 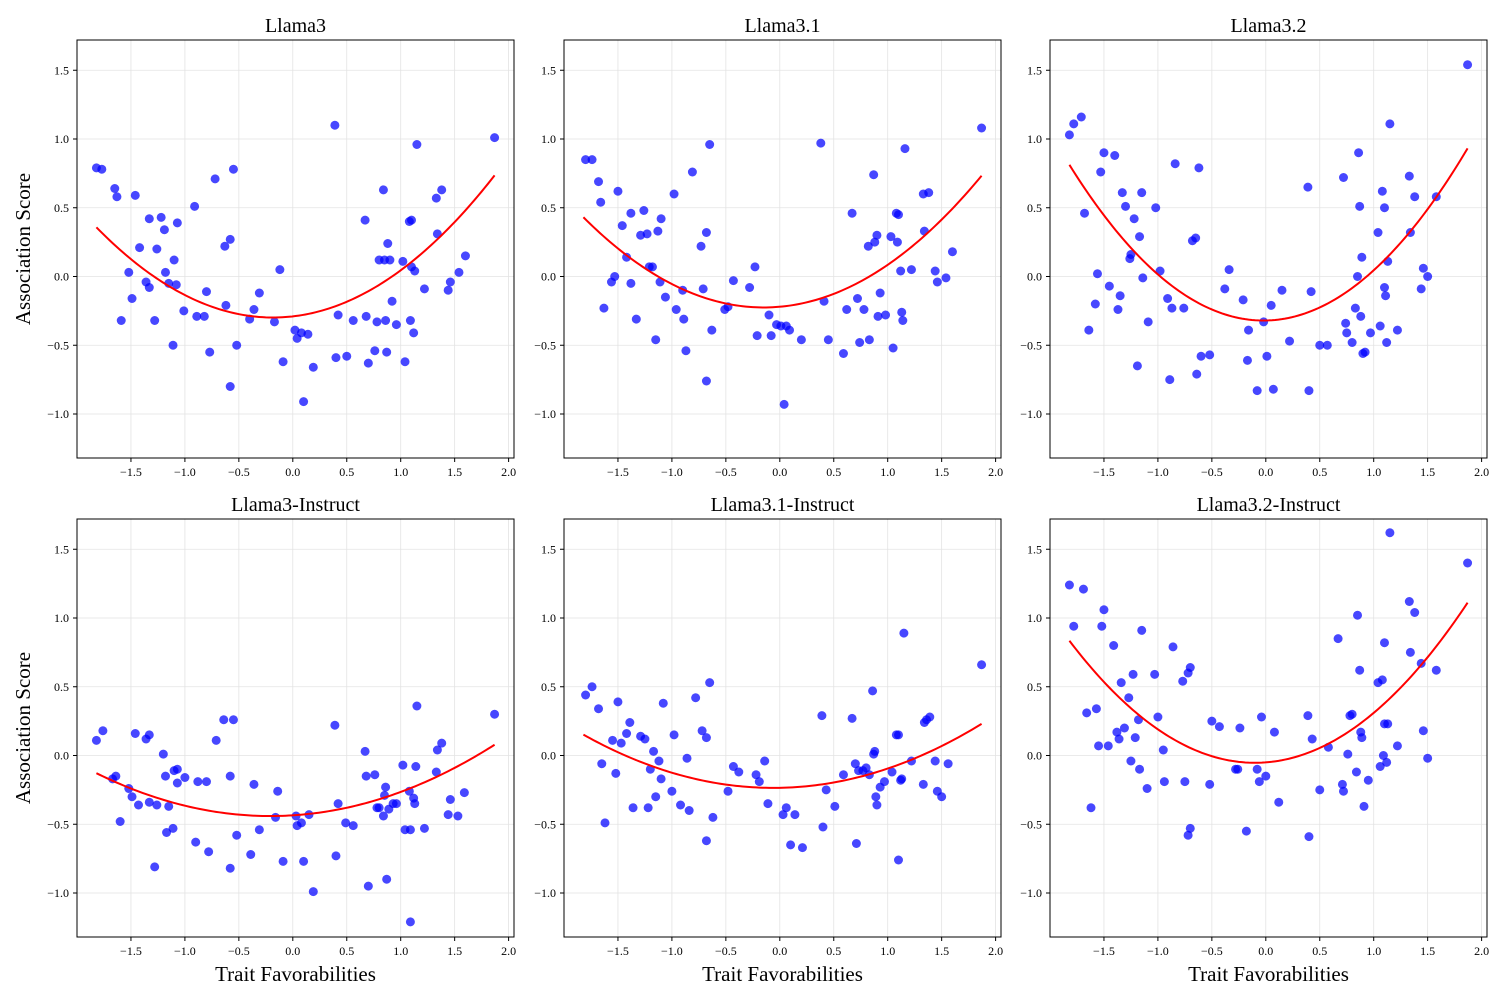 I want to click on subplot-title: Llama3.2, so click(x=1268, y=26).